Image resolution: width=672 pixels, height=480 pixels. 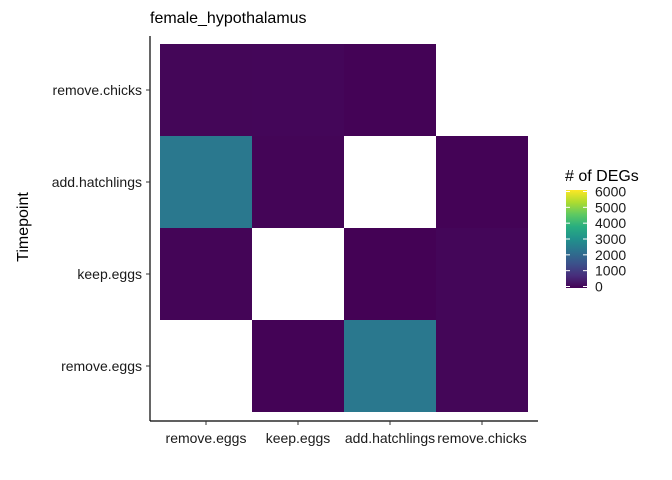 I want to click on y-axis-title: Timepoint, so click(x=23, y=227).